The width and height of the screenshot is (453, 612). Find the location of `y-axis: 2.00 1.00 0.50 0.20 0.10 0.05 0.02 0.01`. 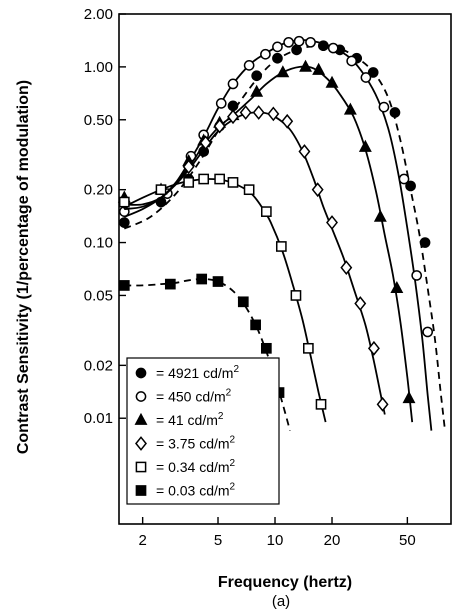

y-axis: 2.00 1.00 0.50 0.20 0.10 0.05 0.02 0.01 is located at coordinates (105, 216).